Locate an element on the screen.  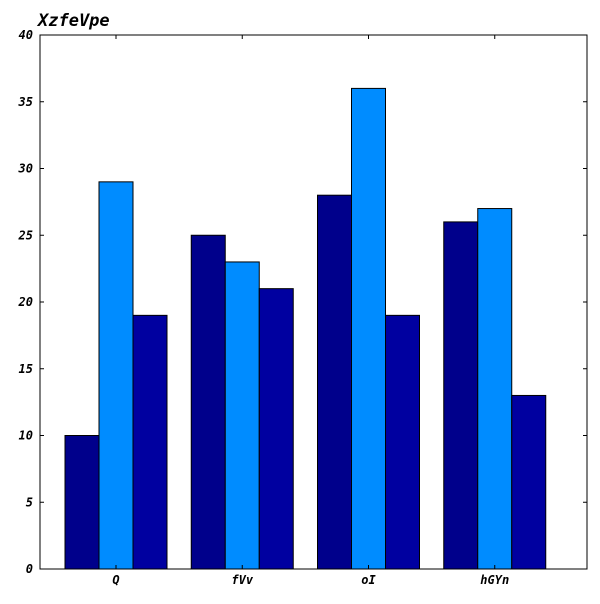
y-tick-label: 15 is located at coordinates (26, 369).